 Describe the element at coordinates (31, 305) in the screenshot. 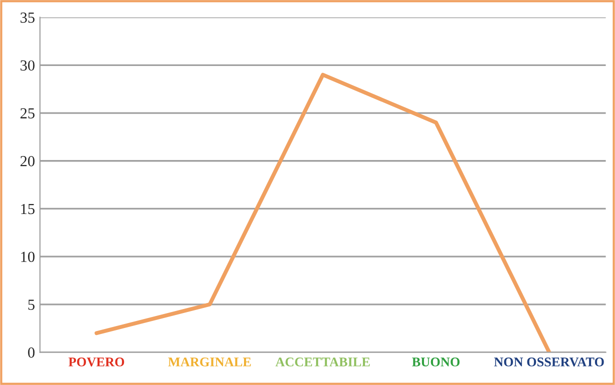

I see `y-tick-label: 5` at that location.